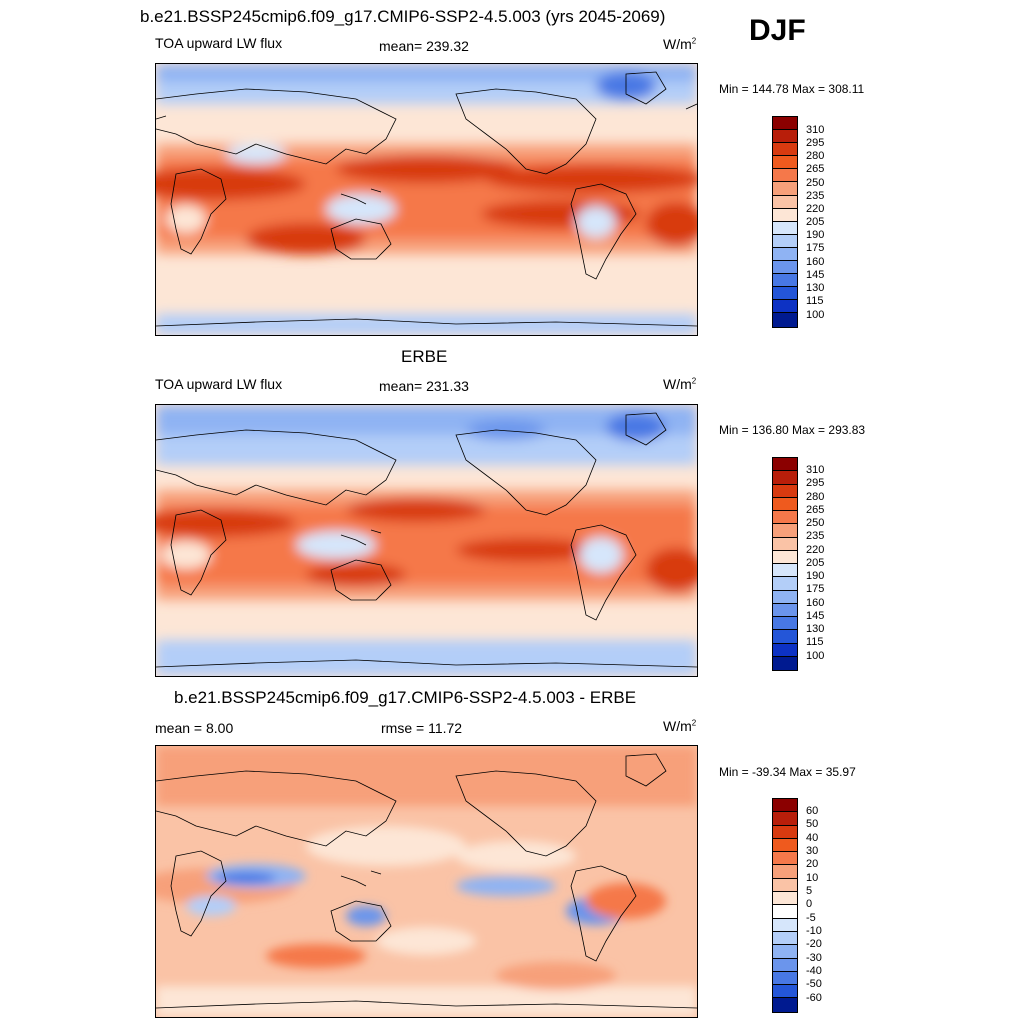  I want to click on cb1-label: 130, so click(815, 288).